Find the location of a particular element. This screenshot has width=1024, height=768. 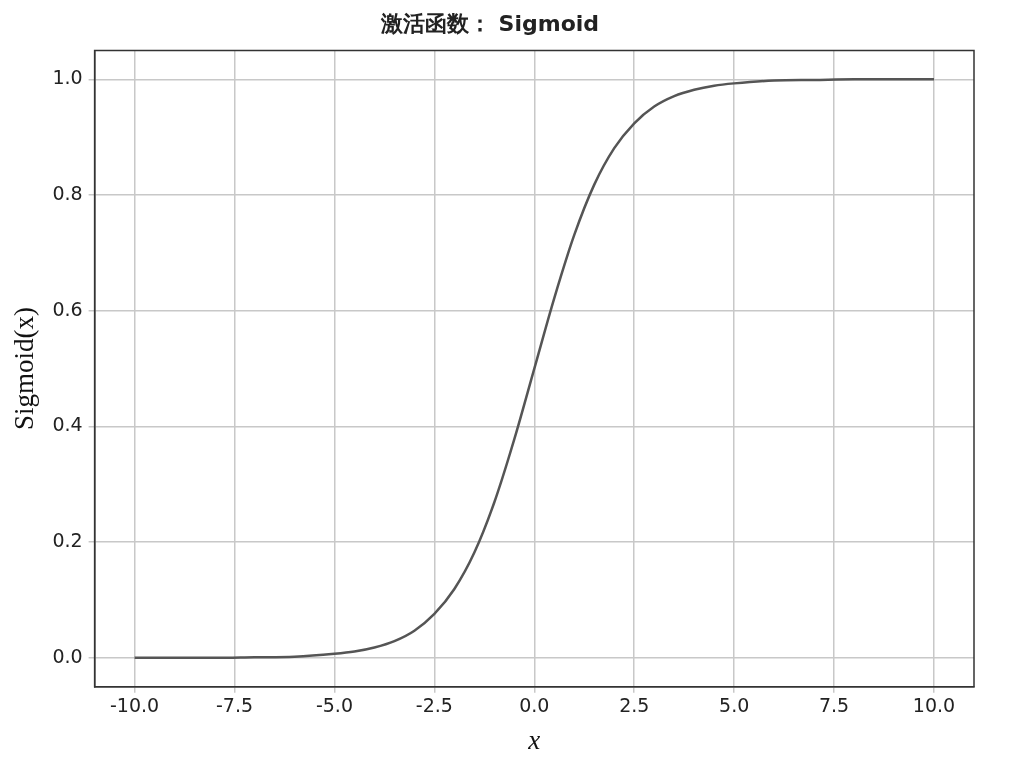

y-axis-title: Sigmoid(x) is located at coordinates (24, 369).